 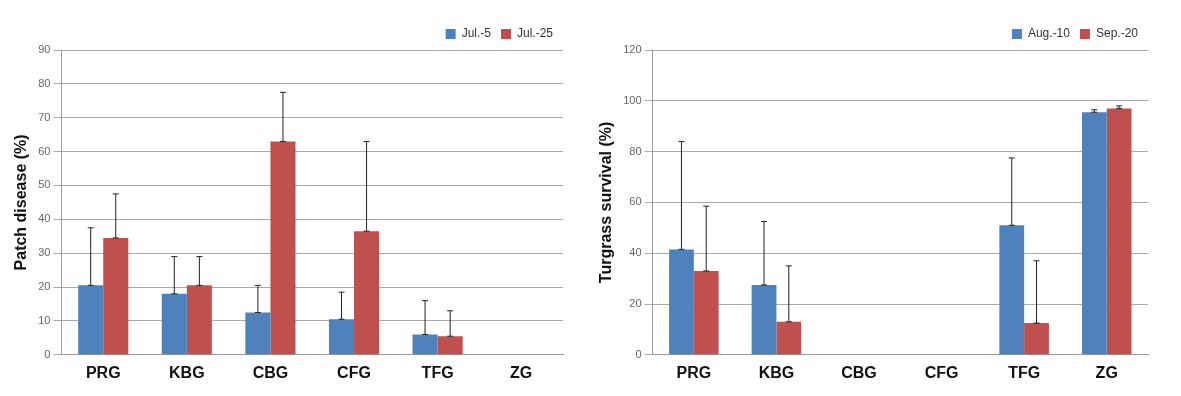 I want to click on y-axis-title: Turgrass survival (%), so click(x=606, y=202).